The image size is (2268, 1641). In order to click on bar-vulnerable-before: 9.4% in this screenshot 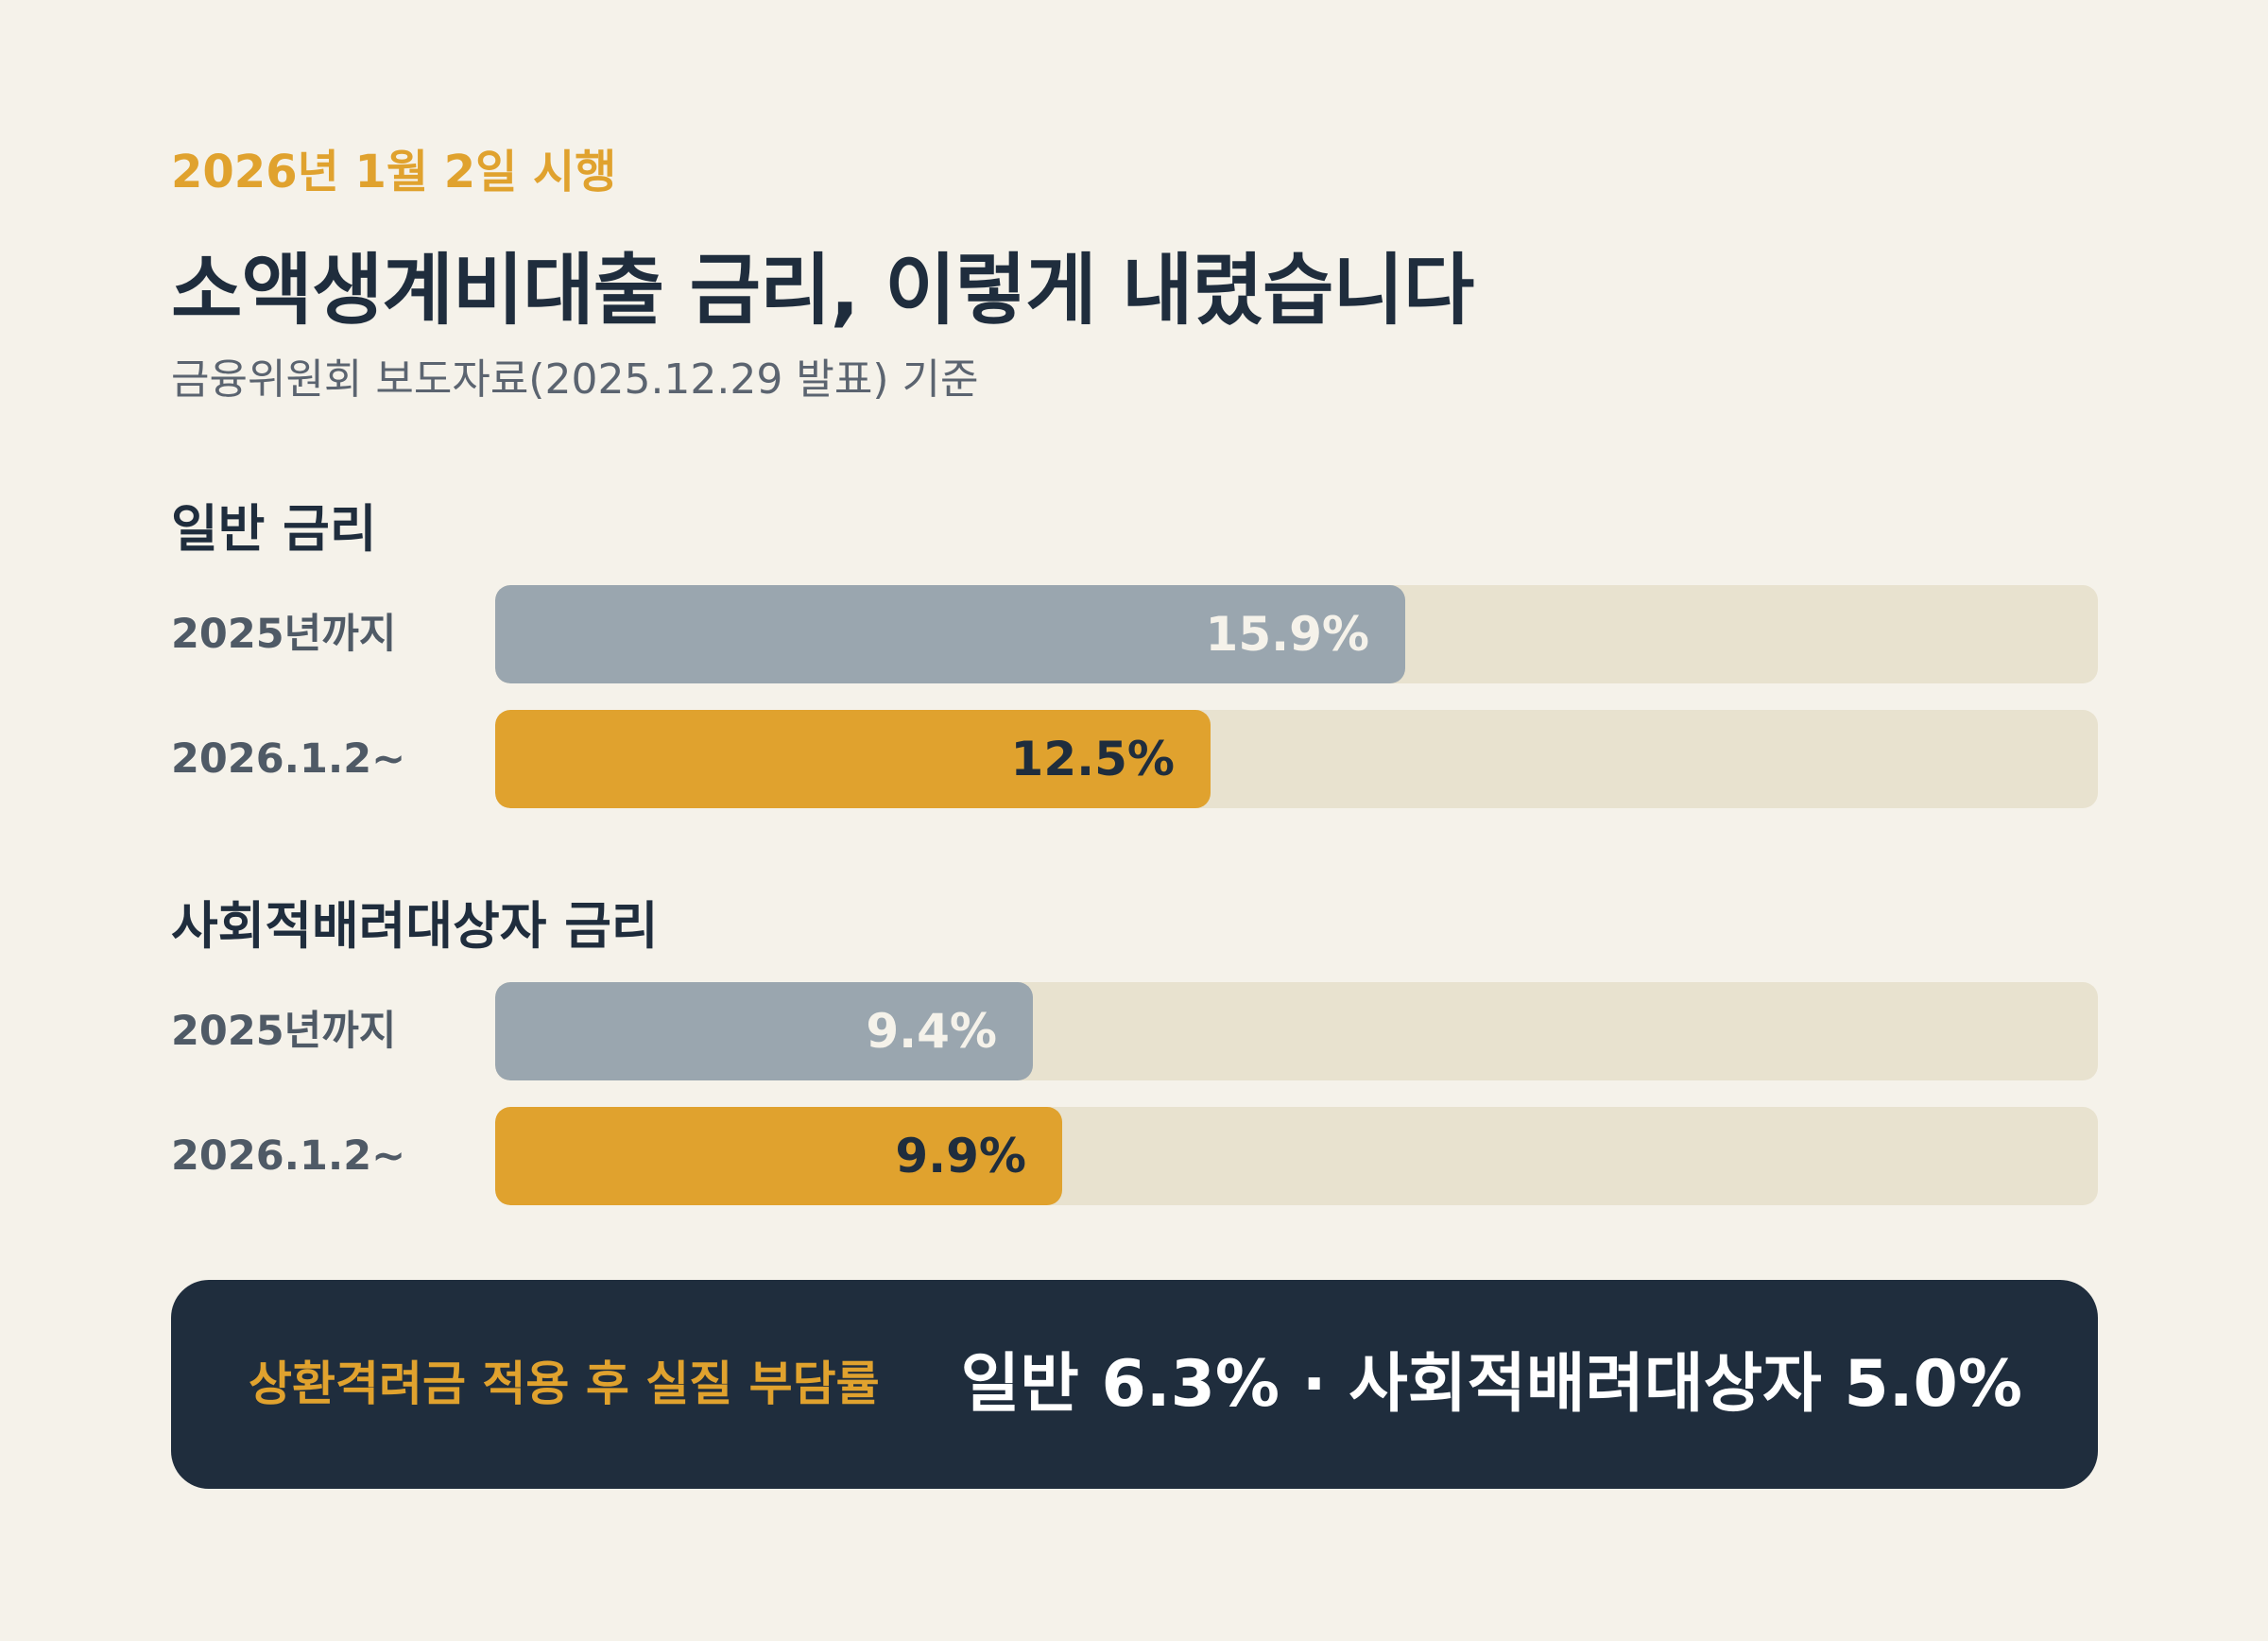, I will do `click(764, 1031)`.